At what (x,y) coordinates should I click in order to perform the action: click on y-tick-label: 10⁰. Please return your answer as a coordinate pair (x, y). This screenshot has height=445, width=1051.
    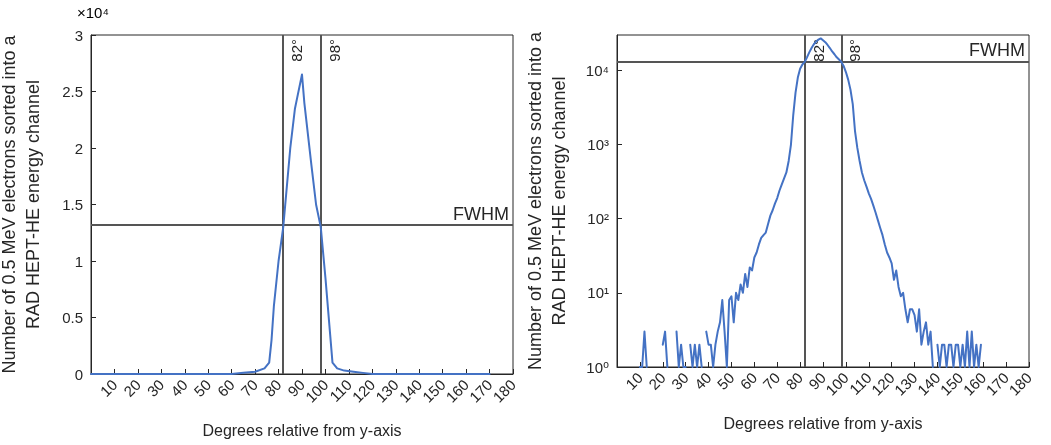
    Looking at the image, I should click on (597, 367).